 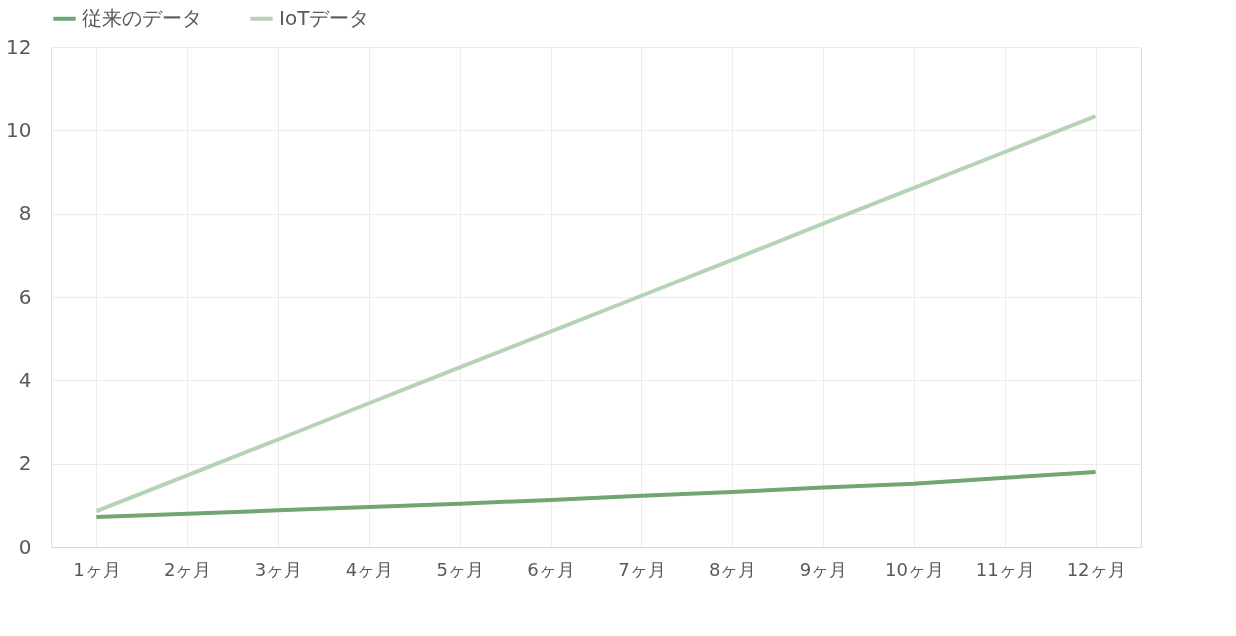 What do you see at coordinates (823, 569) in the screenshot?
I see `x-tick-label: 9ヶ月` at bounding box center [823, 569].